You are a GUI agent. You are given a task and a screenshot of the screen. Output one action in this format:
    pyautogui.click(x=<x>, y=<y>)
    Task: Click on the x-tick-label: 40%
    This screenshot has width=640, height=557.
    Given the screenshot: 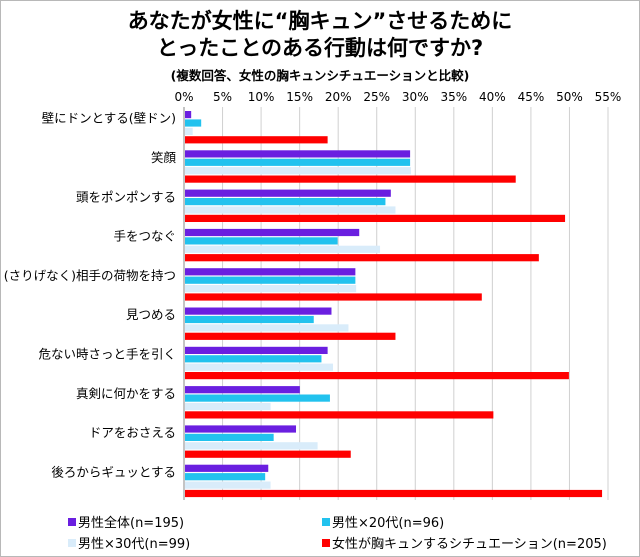 What is the action you would take?
    pyautogui.click(x=492, y=97)
    